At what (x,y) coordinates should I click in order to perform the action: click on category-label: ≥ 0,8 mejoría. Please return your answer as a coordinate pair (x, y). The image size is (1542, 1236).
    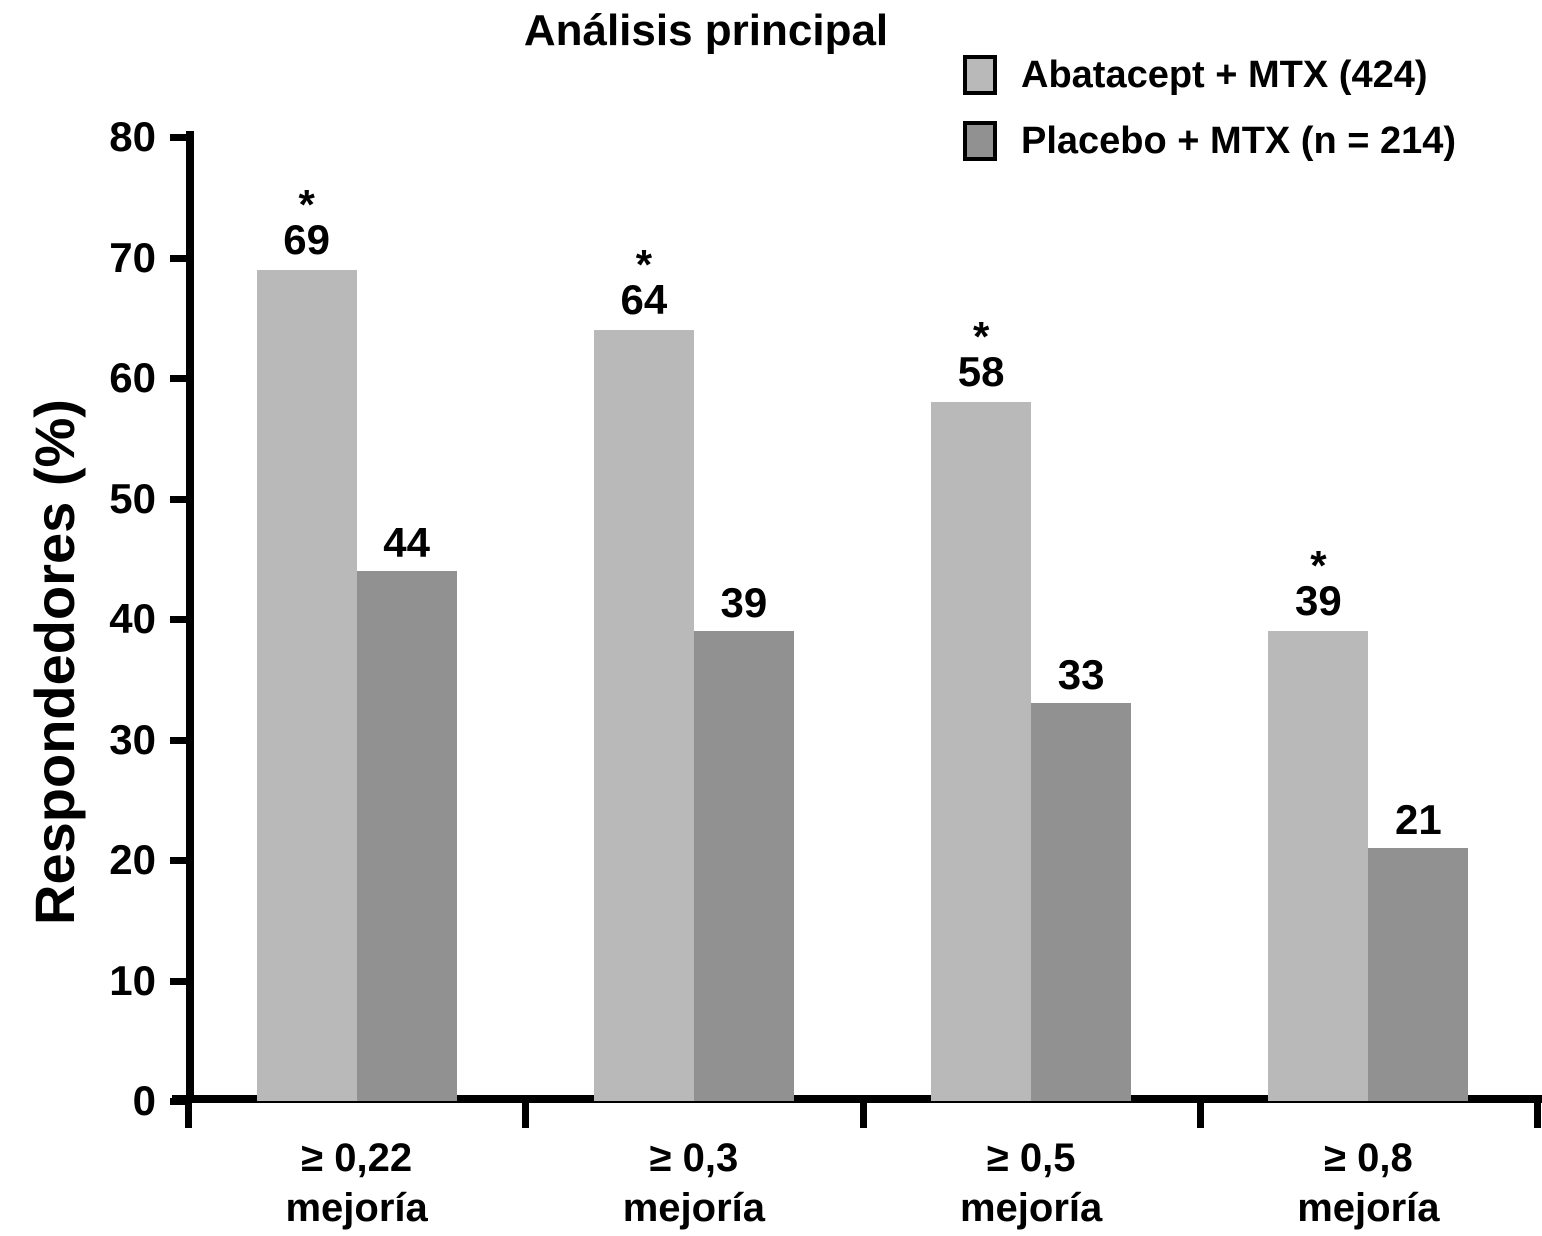
    Looking at the image, I should click on (1368, 1183).